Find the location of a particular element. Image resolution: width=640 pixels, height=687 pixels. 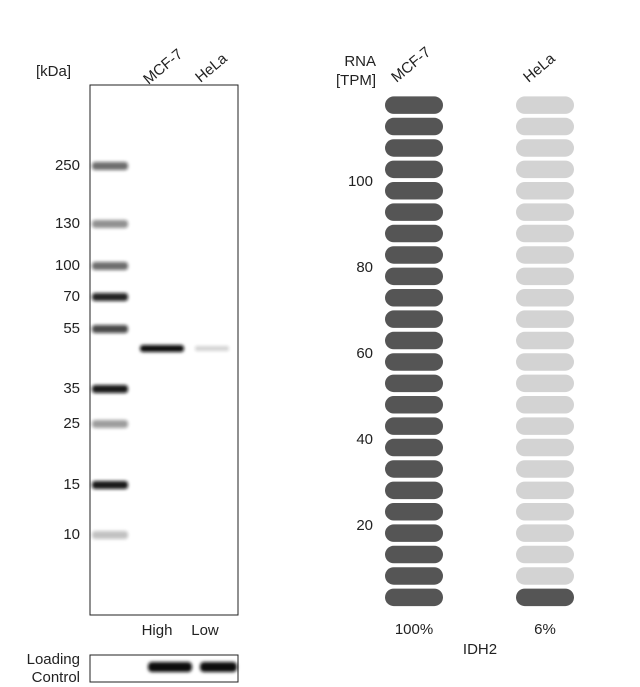

rna-axis-label: RNA is located at coordinates (360, 61).